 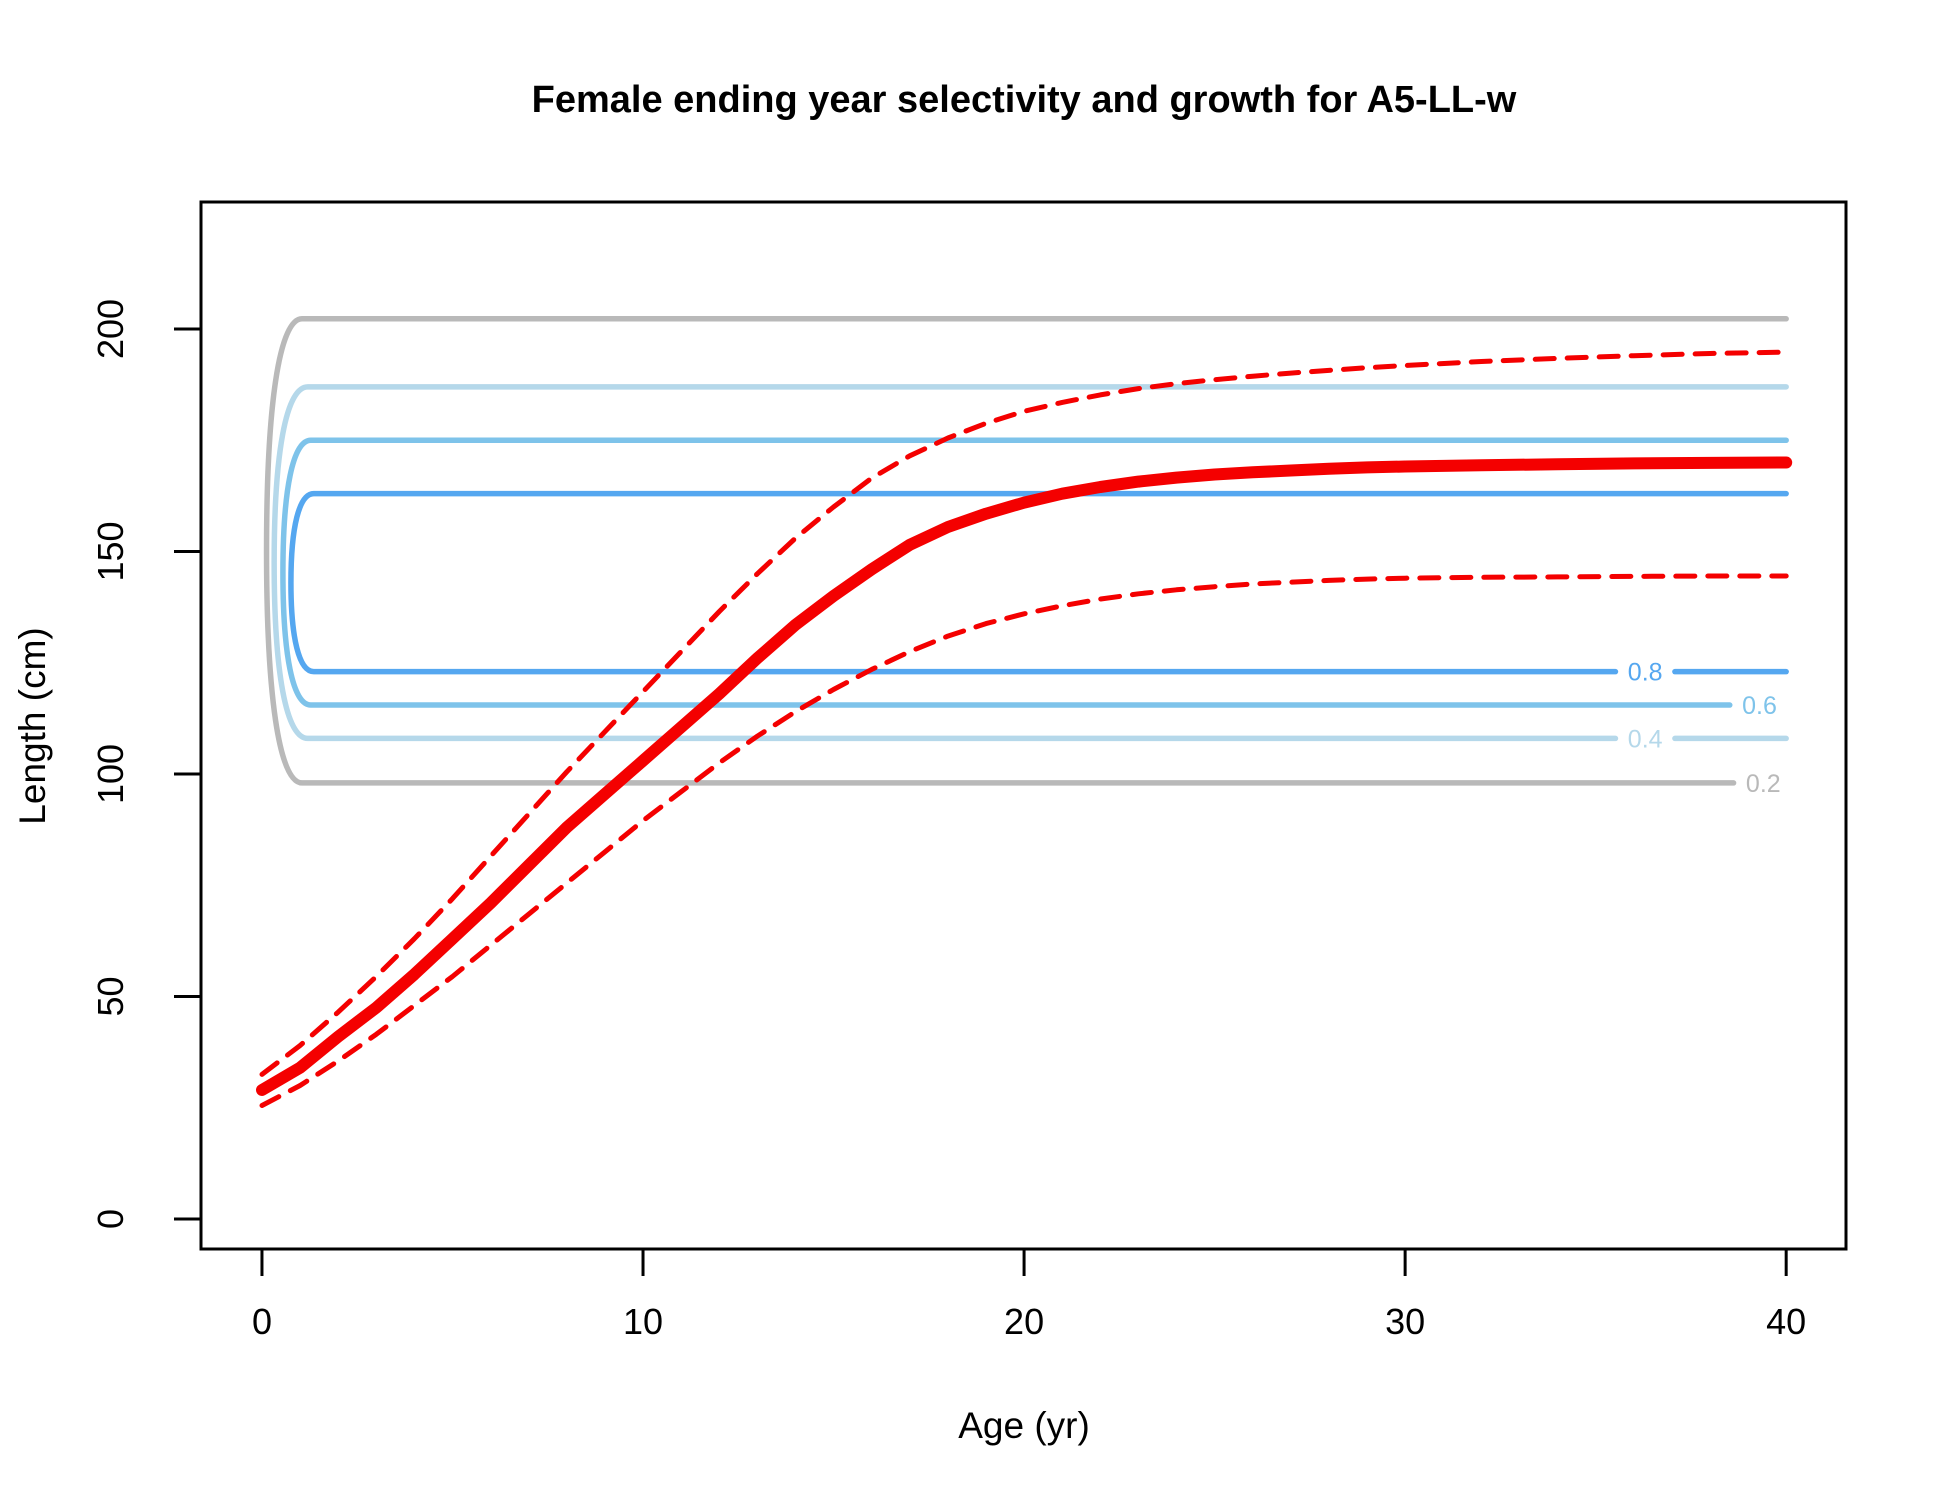 I want to click on x-tick-label-30: 30, so click(x=1405, y=1321).